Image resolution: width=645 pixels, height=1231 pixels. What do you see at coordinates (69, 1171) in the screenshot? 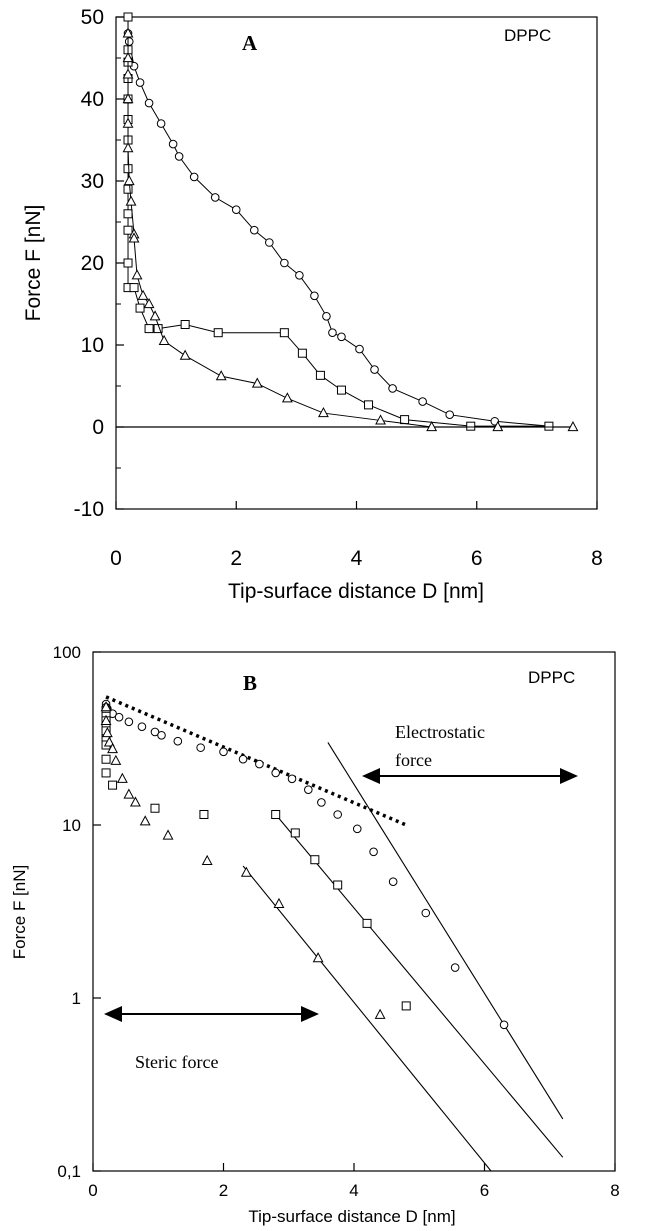
I see `panel-b-y-tick-label: 0,1` at bounding box center [69, 1171].